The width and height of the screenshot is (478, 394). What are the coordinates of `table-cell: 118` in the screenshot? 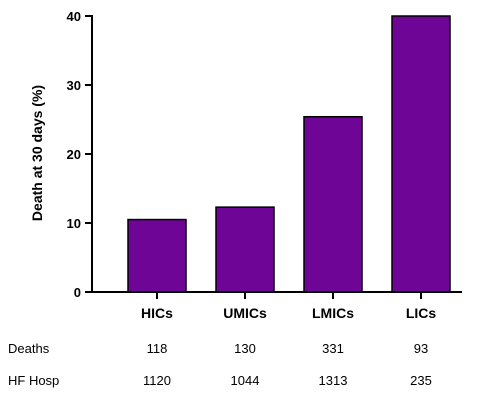 It's located at (157, 348).